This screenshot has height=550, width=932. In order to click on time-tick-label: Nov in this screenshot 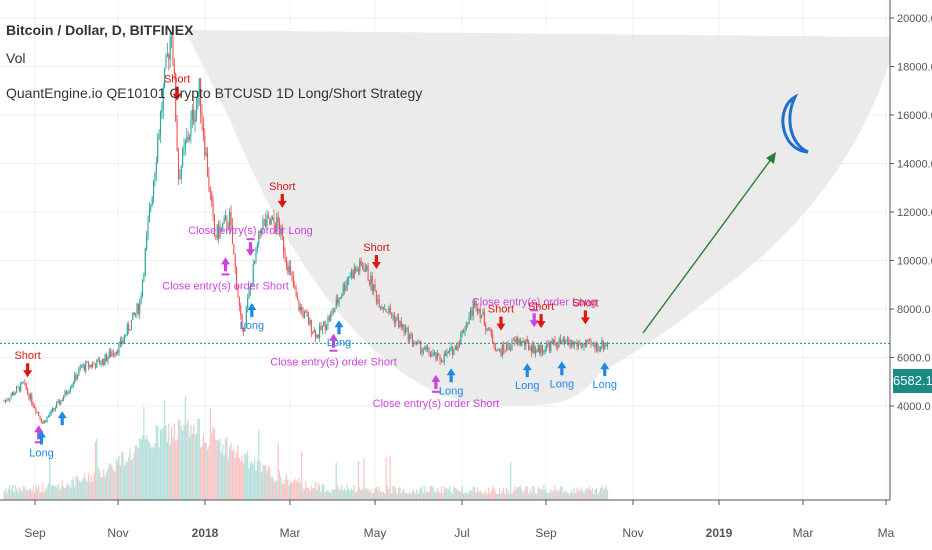, I will do `click(632, 533)`.